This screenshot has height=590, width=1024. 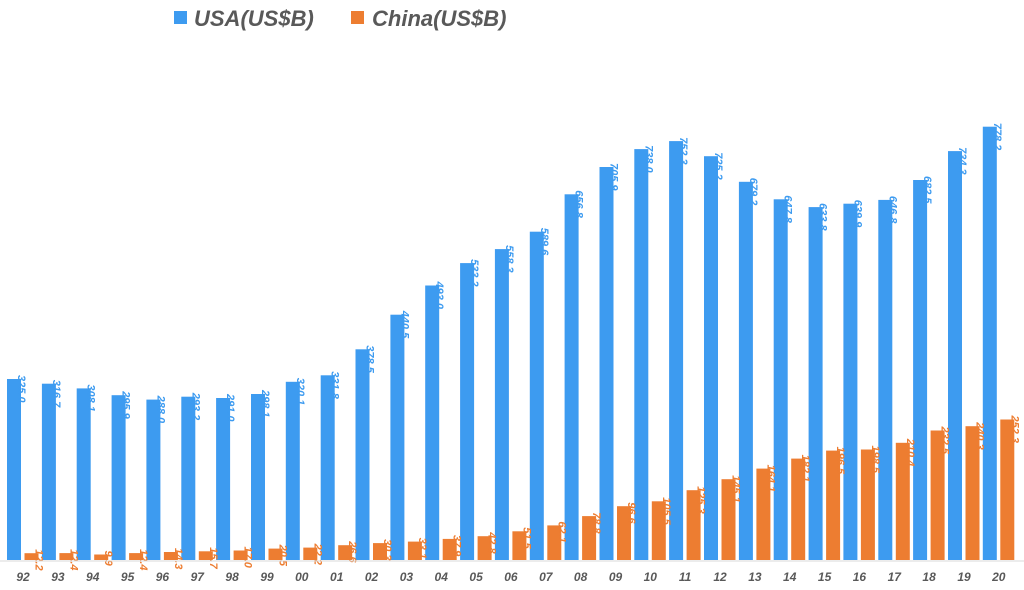 What do you see at coordinates (997, 137) in the screenshot?
I see `usa-data-label-20: 778.2` at bounding box center [997, 137].